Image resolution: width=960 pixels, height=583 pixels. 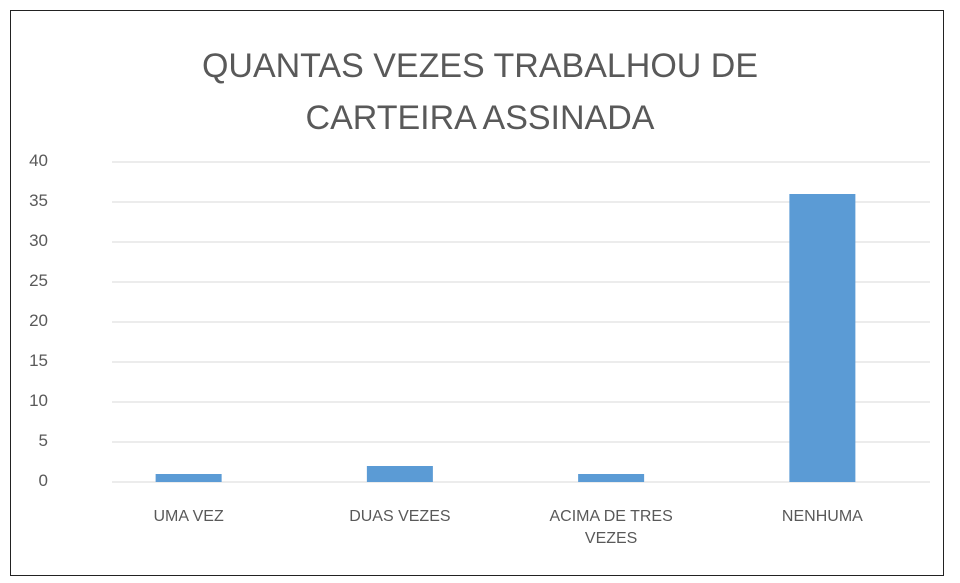 I want to click on y-tick-label: 35, so click(x=38, y=200).